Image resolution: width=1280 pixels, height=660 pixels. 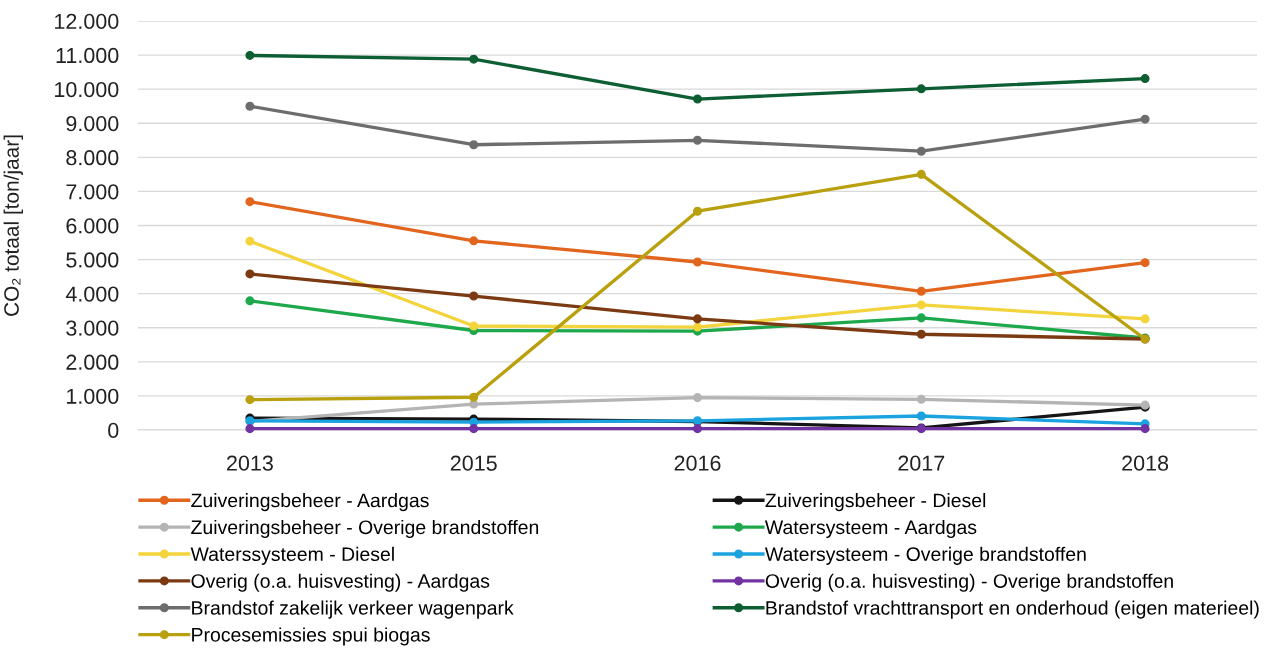 What do you see at coordinates (92, 124) in the screenshot?
I see `y-tick-label: 9.000` at bounding box center [92, 124].